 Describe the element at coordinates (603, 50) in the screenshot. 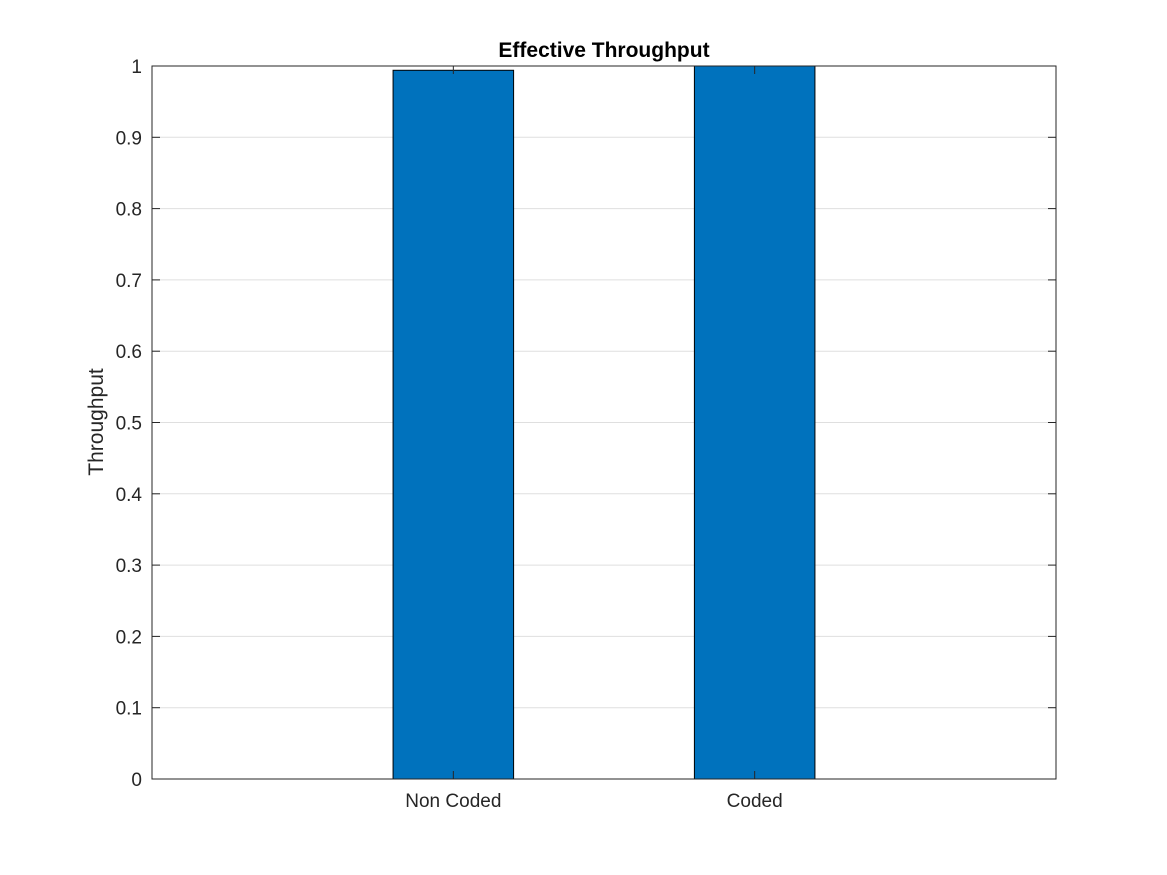

I see `chart-title: Effective Throughput` at that location.